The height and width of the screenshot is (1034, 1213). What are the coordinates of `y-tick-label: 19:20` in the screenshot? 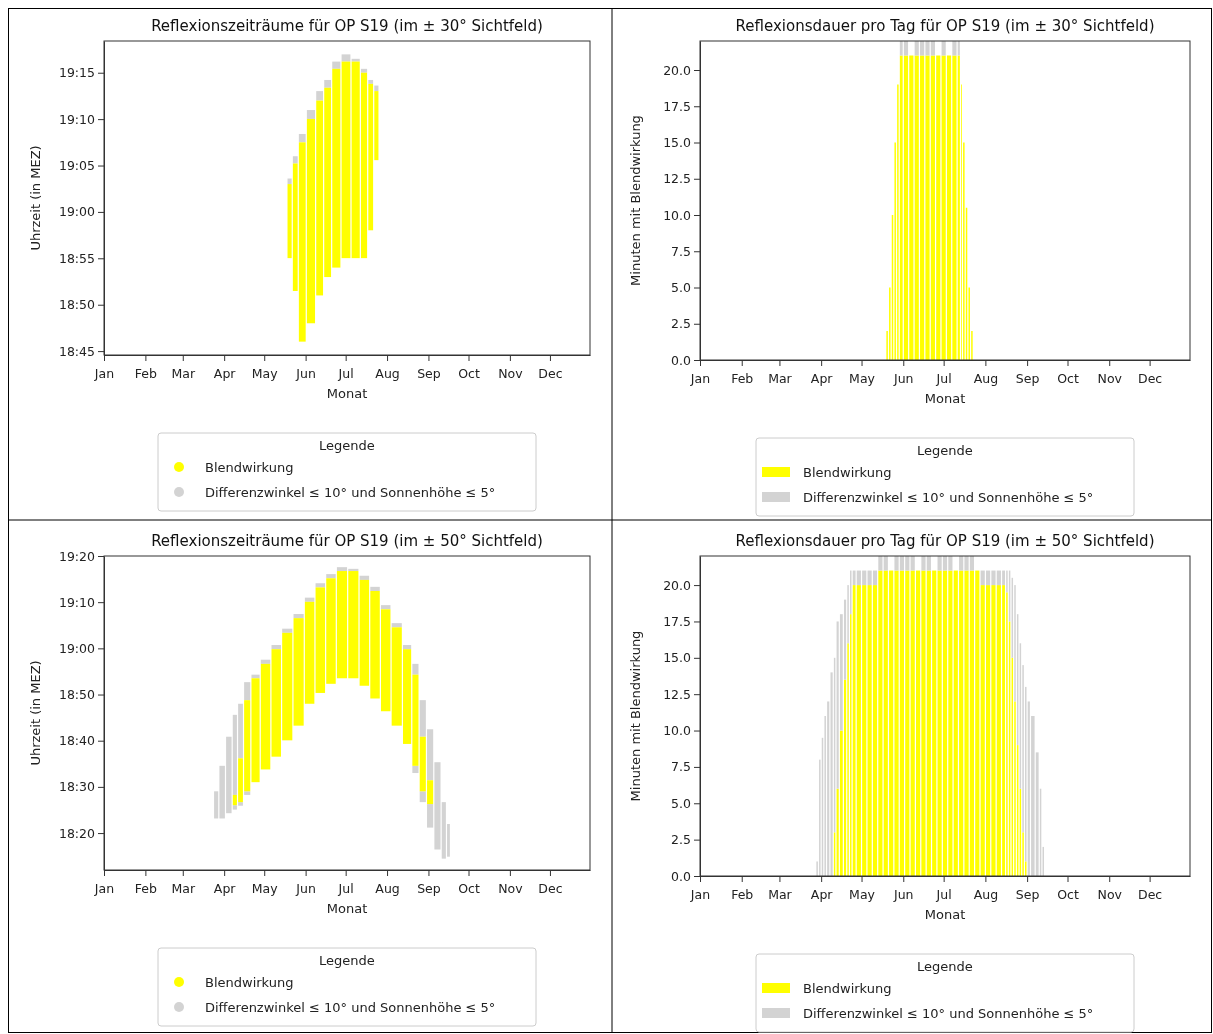 It's located at (77, 556).